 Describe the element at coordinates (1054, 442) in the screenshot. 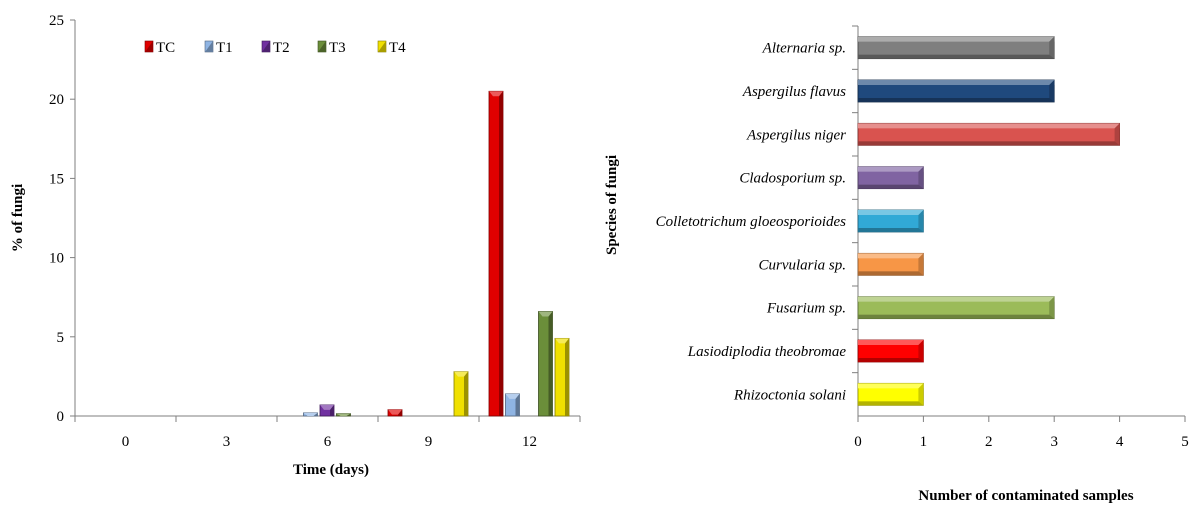

I see `right-x-tick-label: 3` at that location.